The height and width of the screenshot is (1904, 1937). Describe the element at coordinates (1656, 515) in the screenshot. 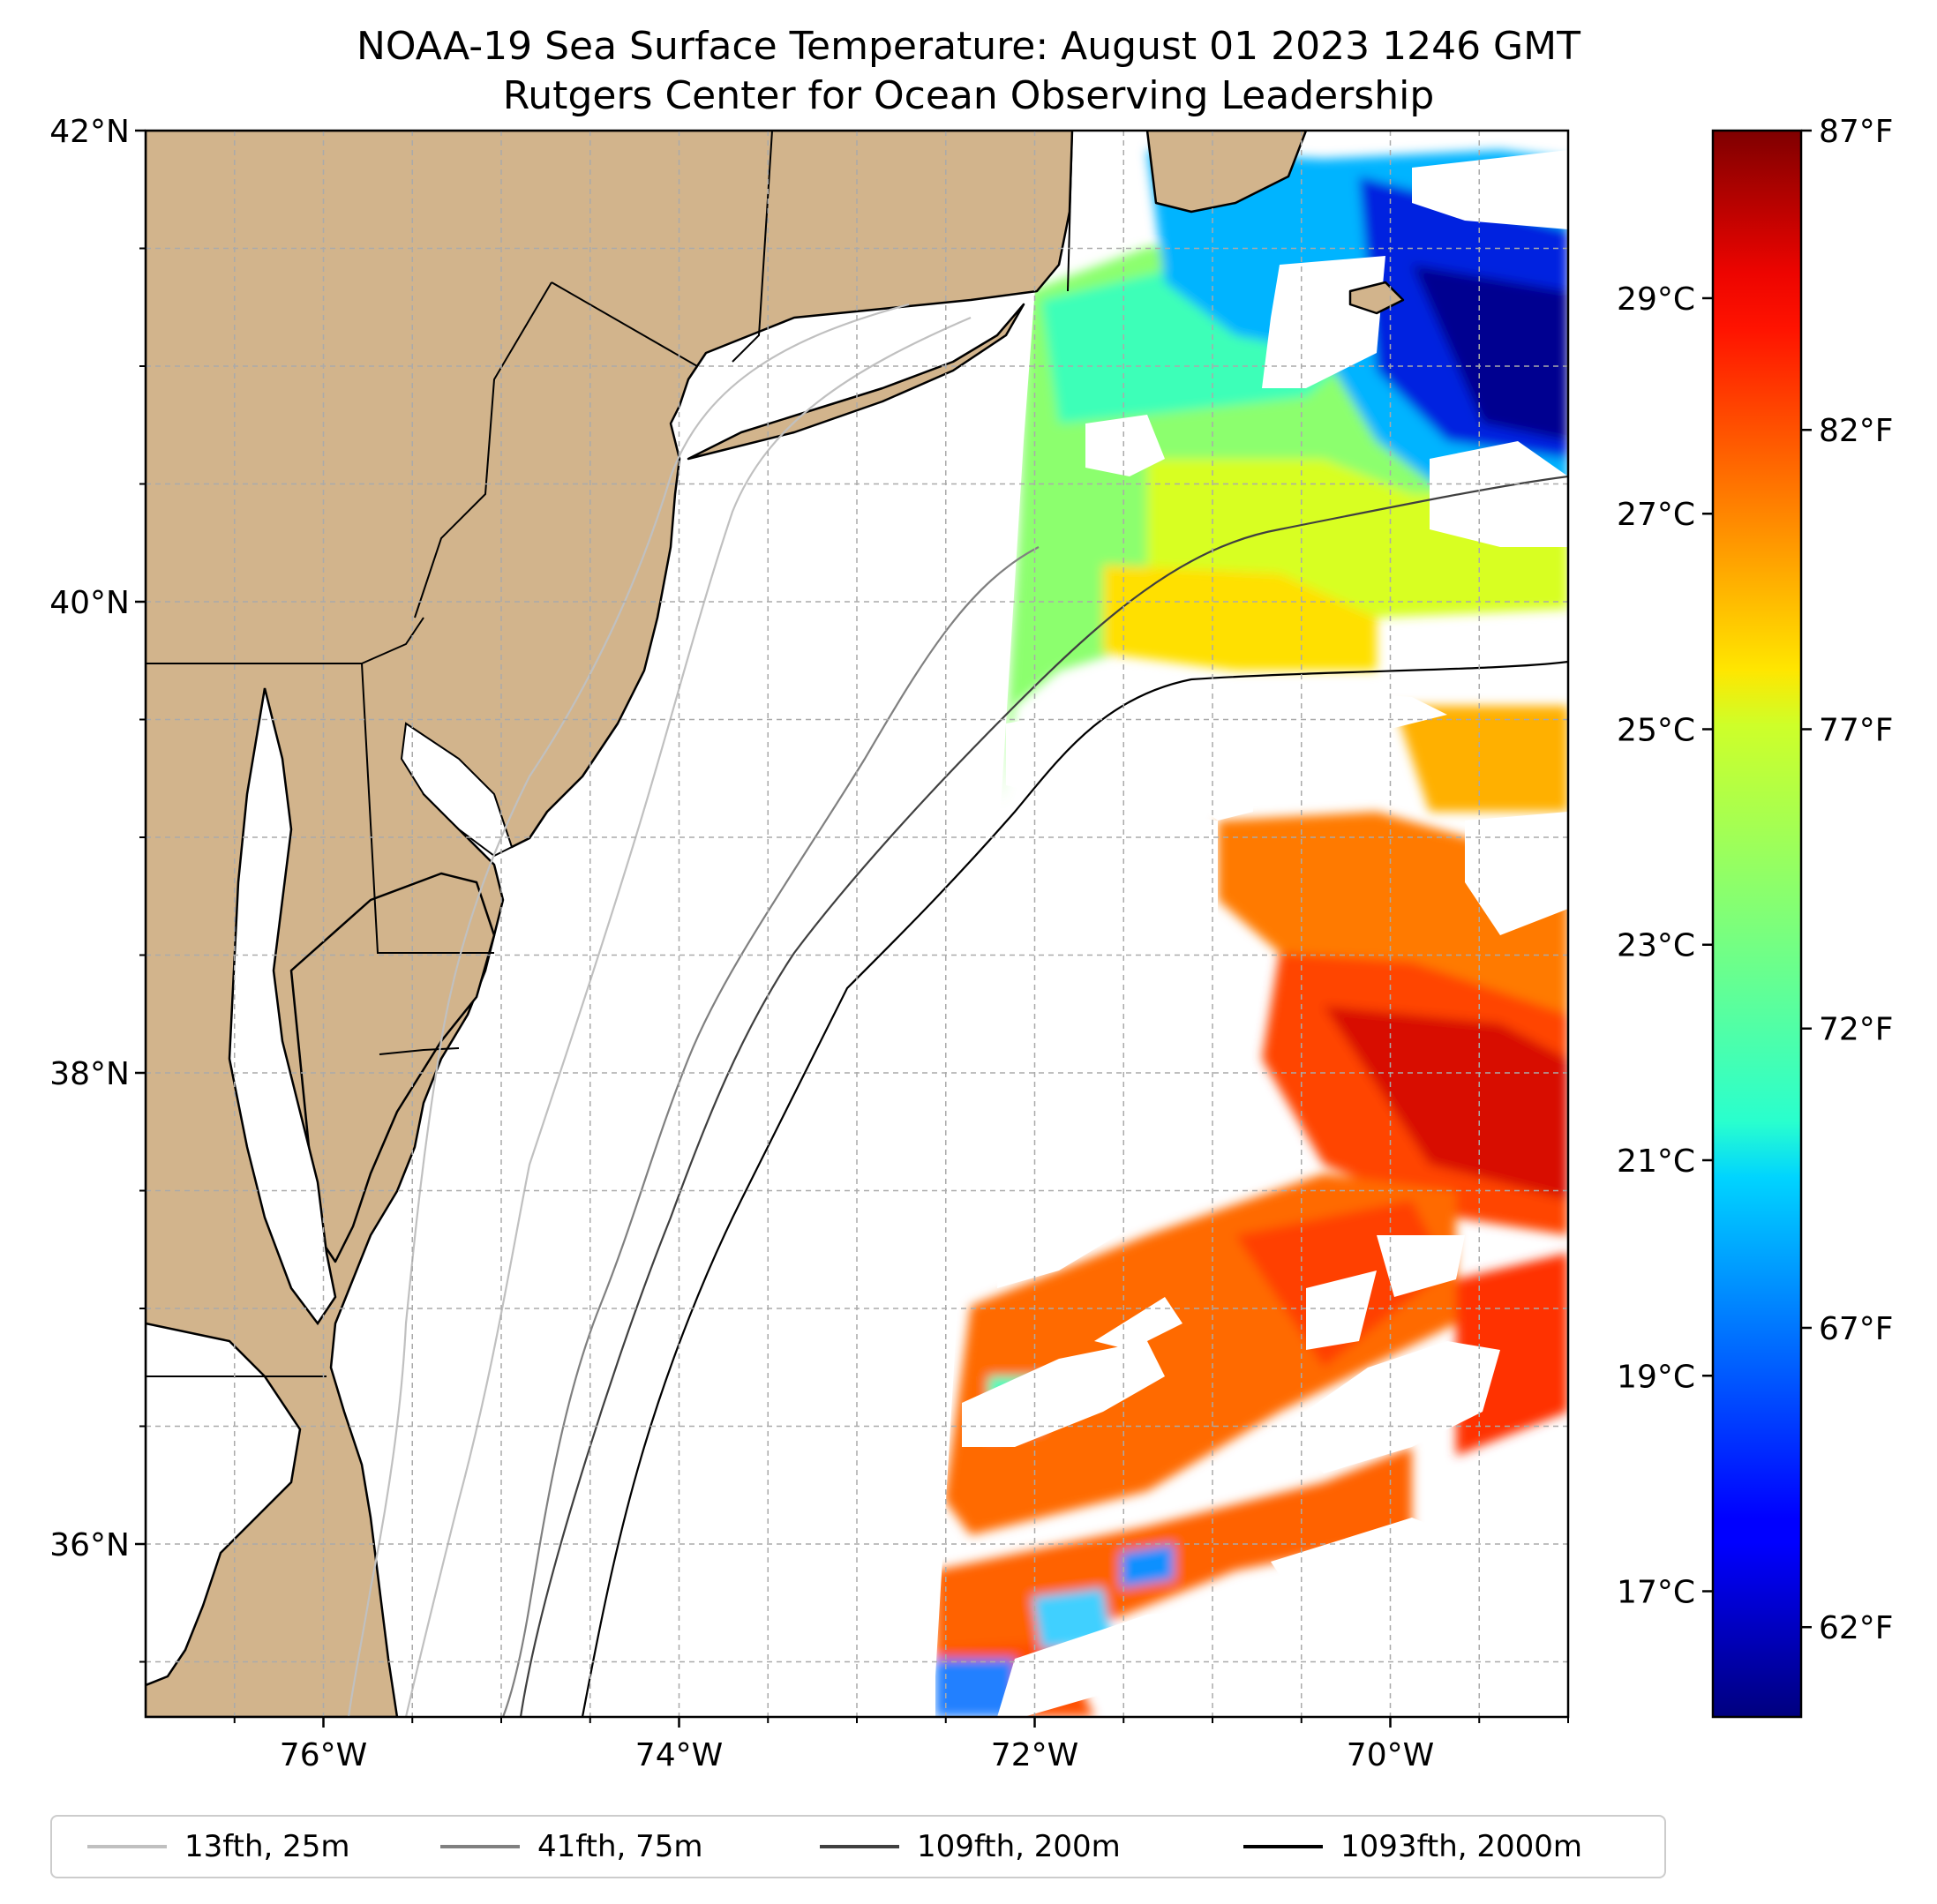

I see `colorbar-c-label: 27°C` at that location.